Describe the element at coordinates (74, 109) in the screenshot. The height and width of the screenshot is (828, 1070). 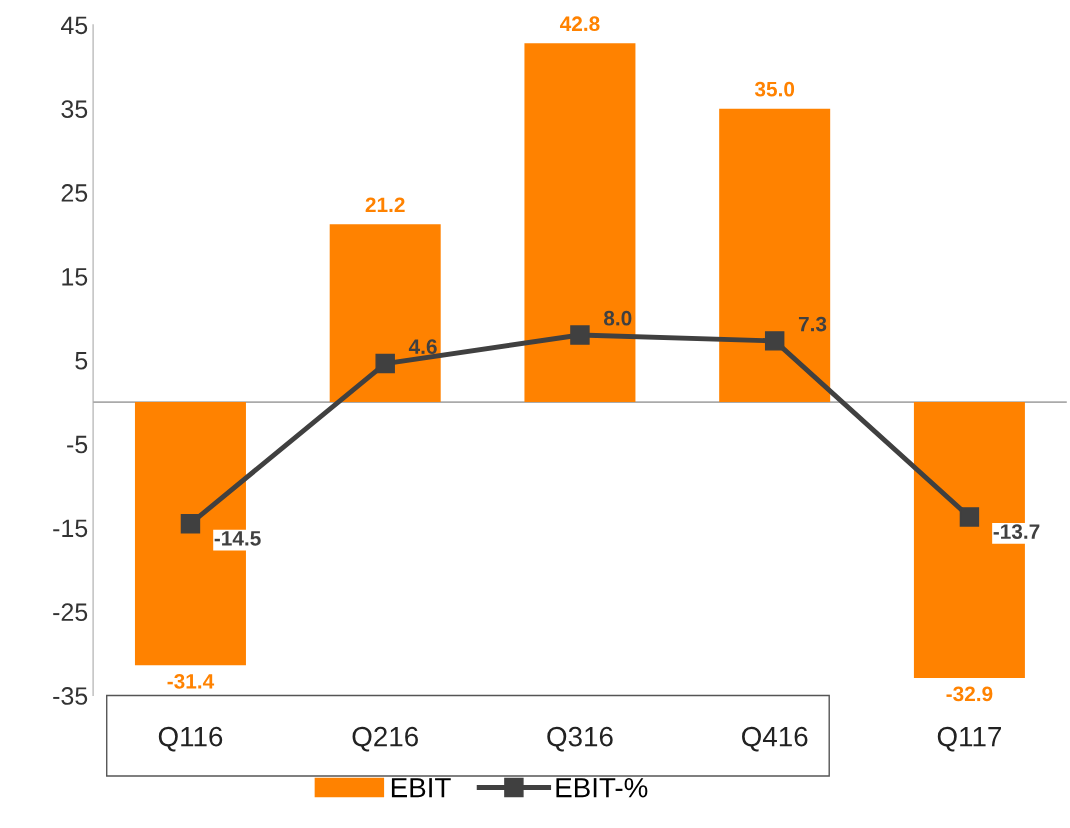
I see `y-tick-label: 35` at that location.